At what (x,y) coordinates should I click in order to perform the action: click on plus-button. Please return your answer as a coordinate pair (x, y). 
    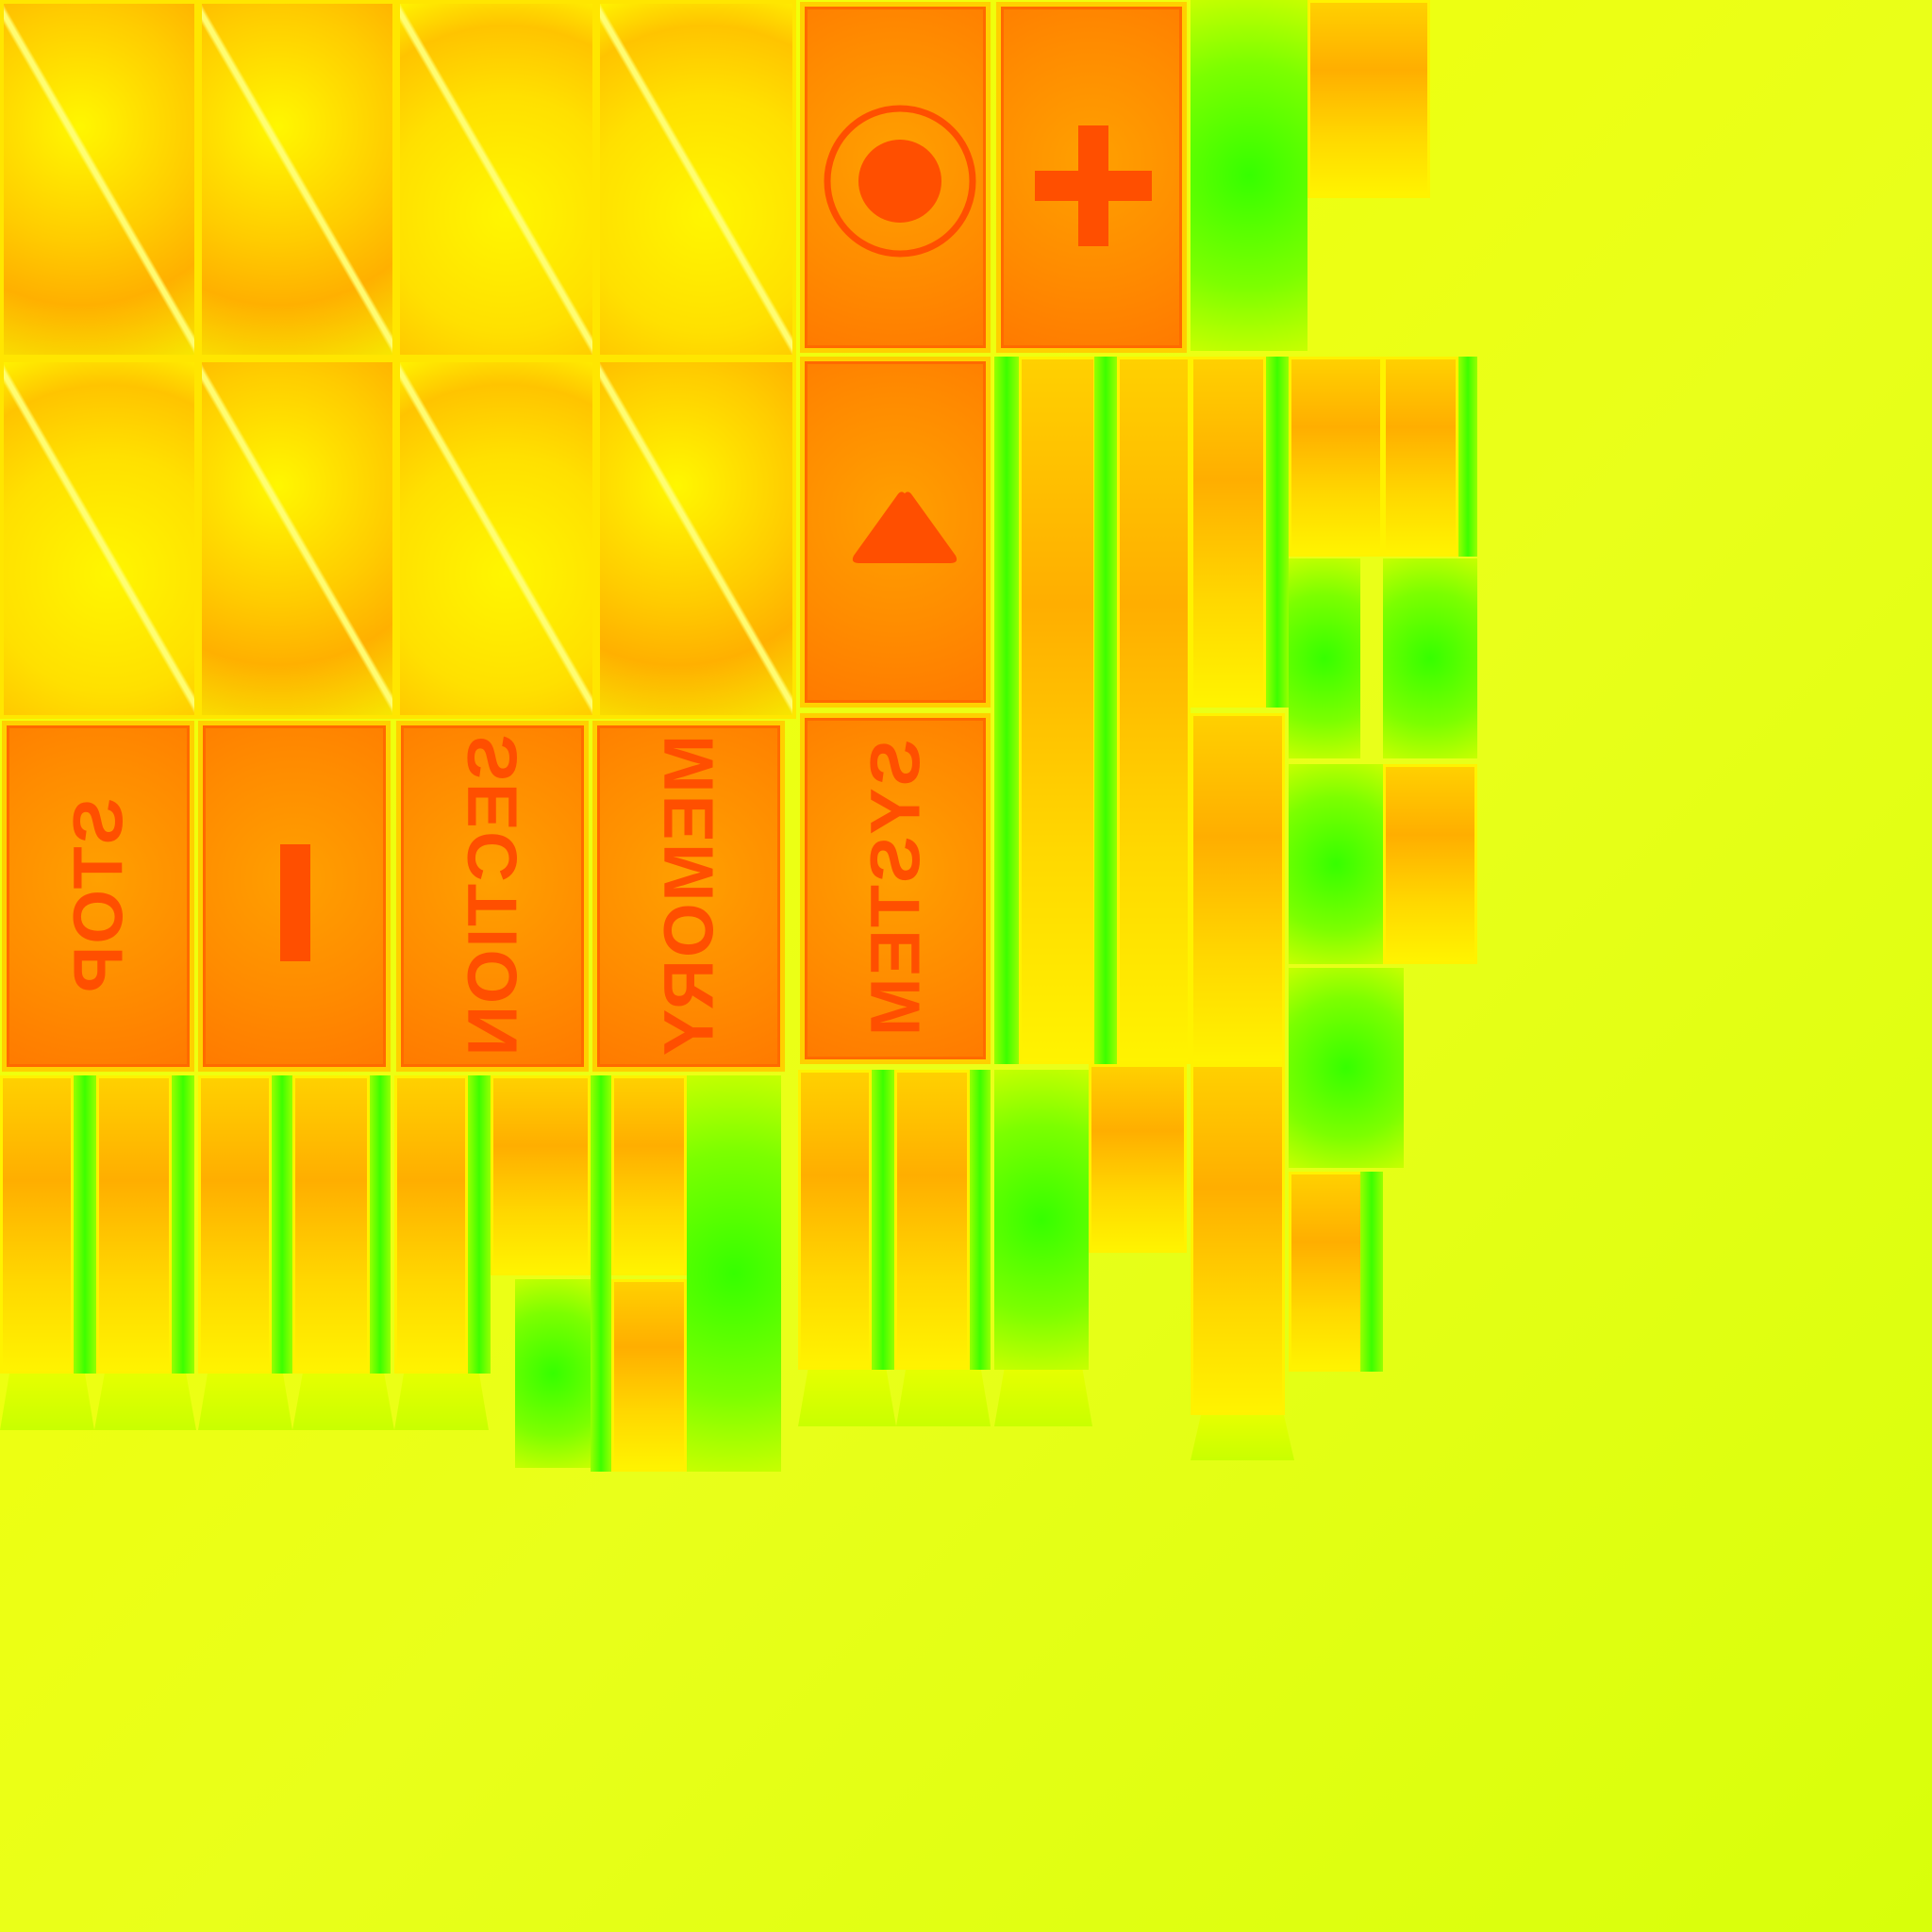
    Looking at the image, I should click on (1091, 178).